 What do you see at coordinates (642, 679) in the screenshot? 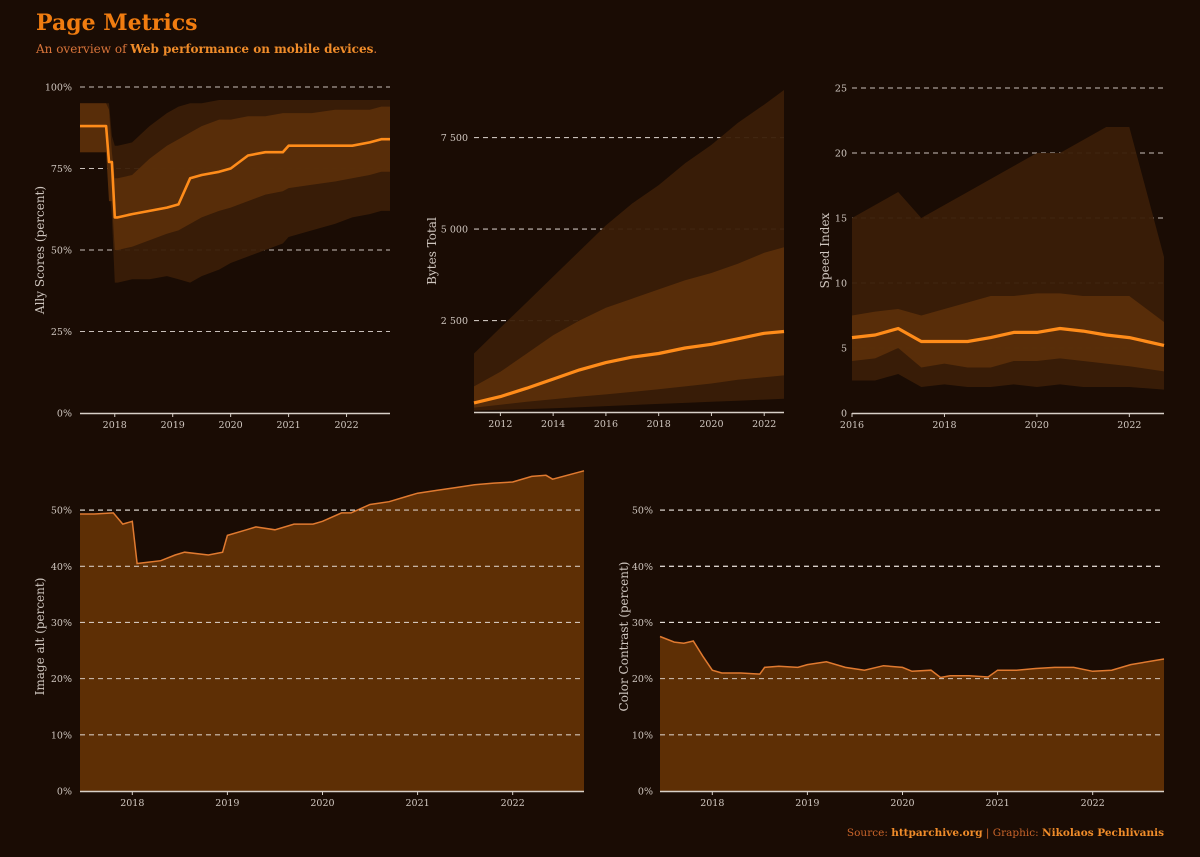
I see `color_contrast-ytick-label: 20%` at bounding box center [642, 679].